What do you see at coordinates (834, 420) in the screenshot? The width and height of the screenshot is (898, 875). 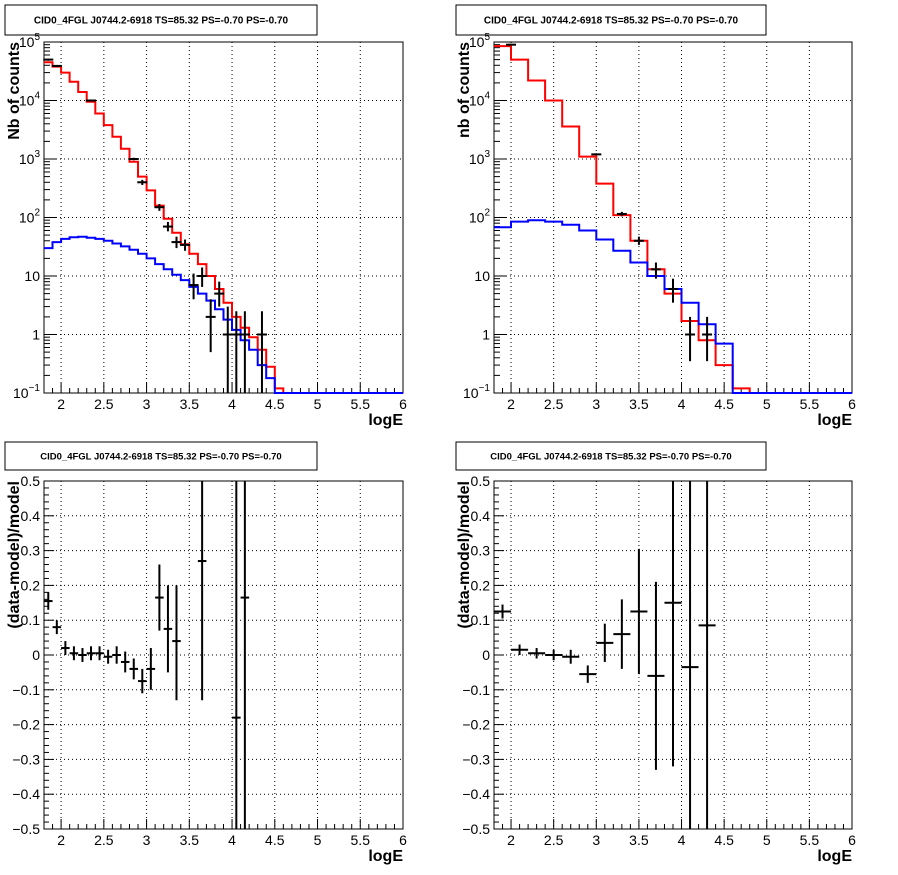 I see `counts-rebinned-x-axis-title: logE` at bounding box center [834, 420].